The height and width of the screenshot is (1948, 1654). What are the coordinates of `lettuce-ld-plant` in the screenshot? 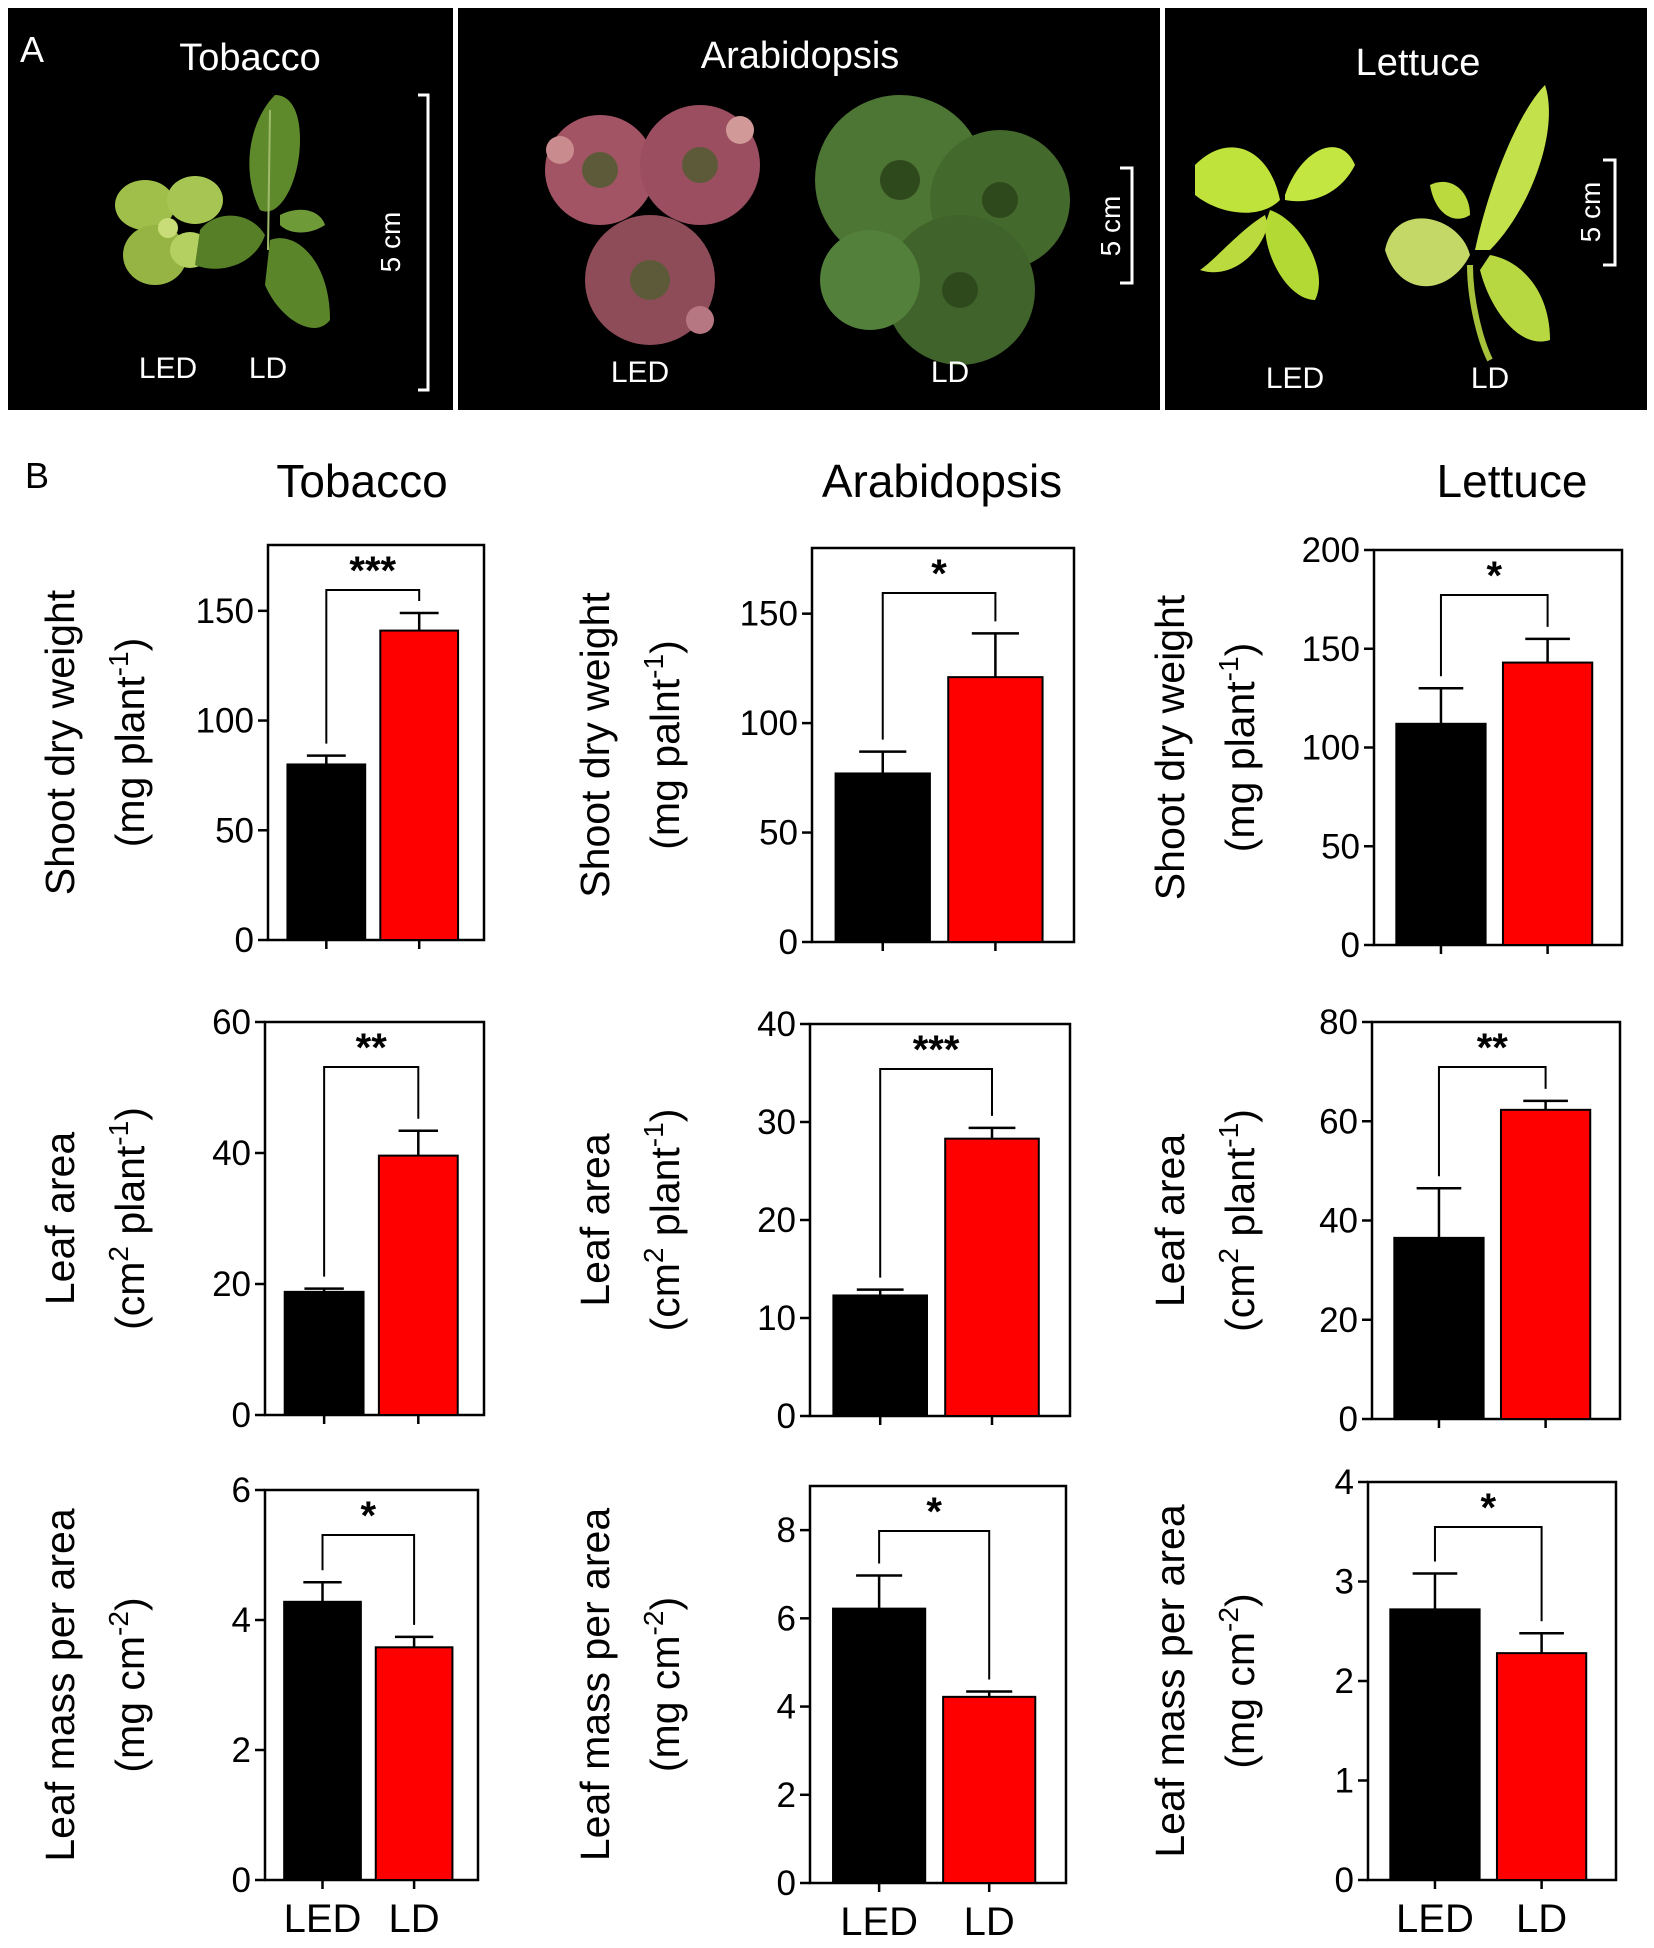 It's located at (1467, 223).